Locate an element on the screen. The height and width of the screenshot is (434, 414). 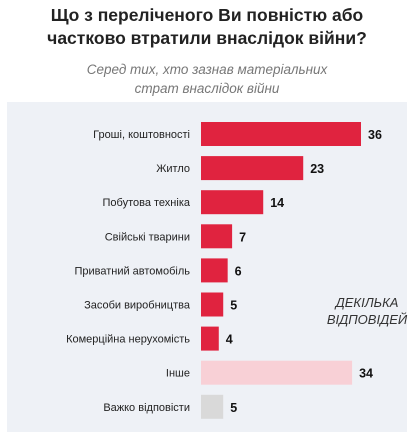
category-label-8: Важко відповісти is located at coordinates (146, 408).